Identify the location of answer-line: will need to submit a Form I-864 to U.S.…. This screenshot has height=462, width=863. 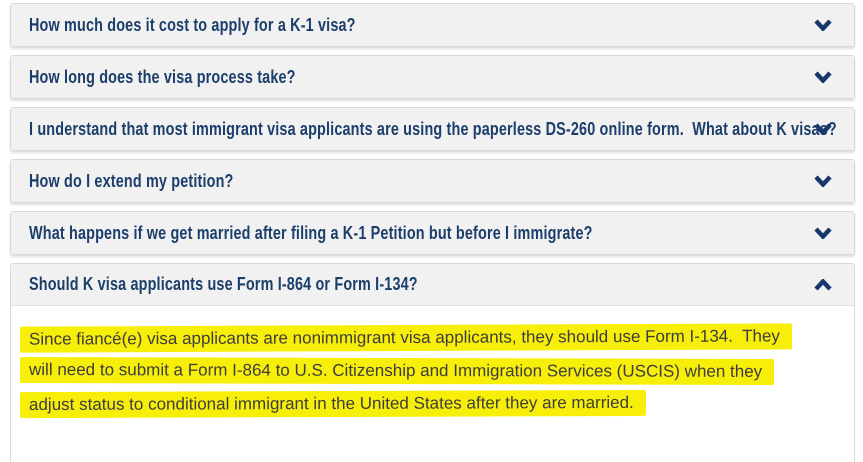
(429, 374).